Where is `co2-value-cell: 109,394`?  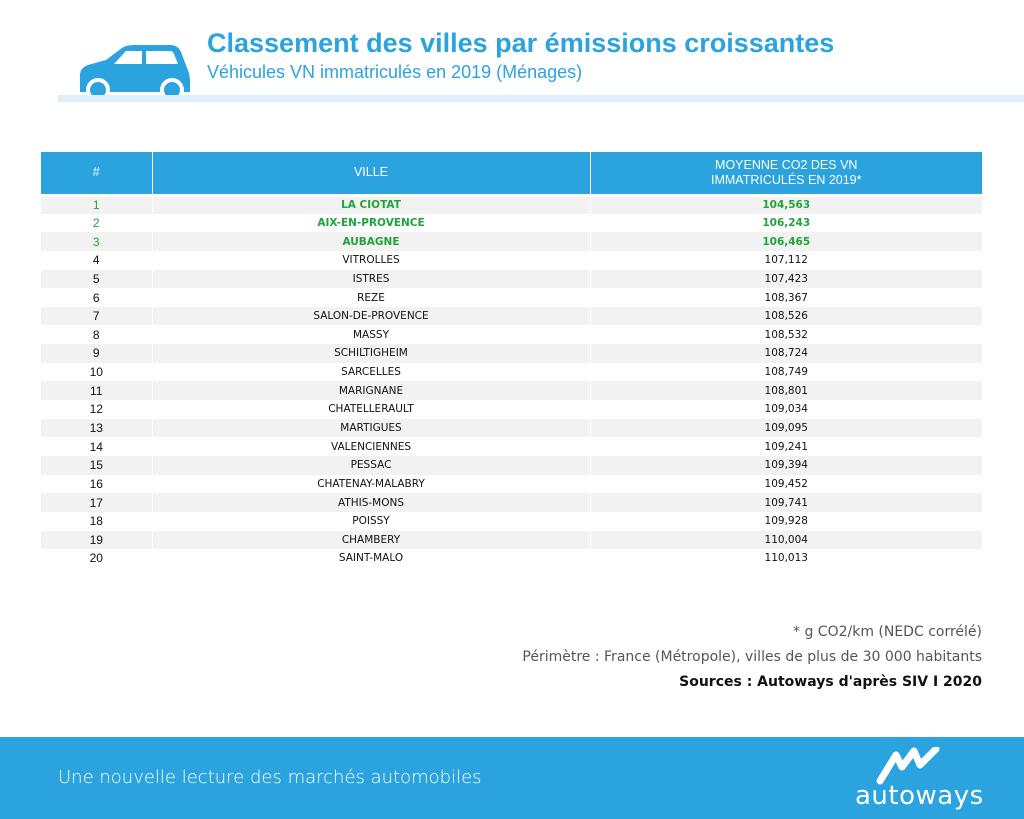 co2-value-cell: 109,394 is located at coordinates (785, 465).